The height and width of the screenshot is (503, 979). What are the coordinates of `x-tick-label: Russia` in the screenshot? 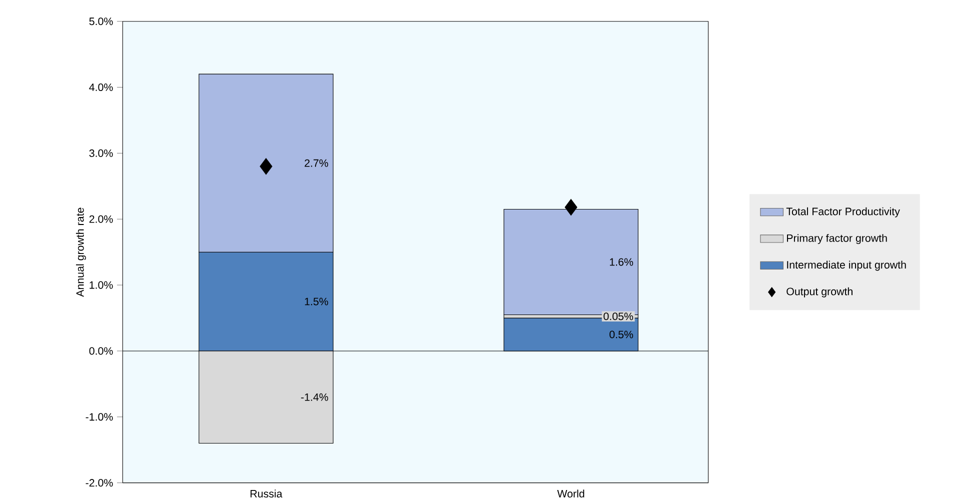 It's located at (266, 494).